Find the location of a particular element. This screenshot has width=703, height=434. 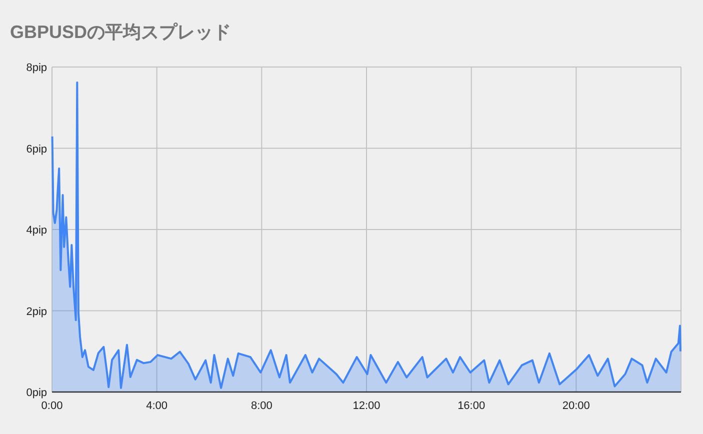

y-tick-label: 4pip is located at coordinates (36, 230).